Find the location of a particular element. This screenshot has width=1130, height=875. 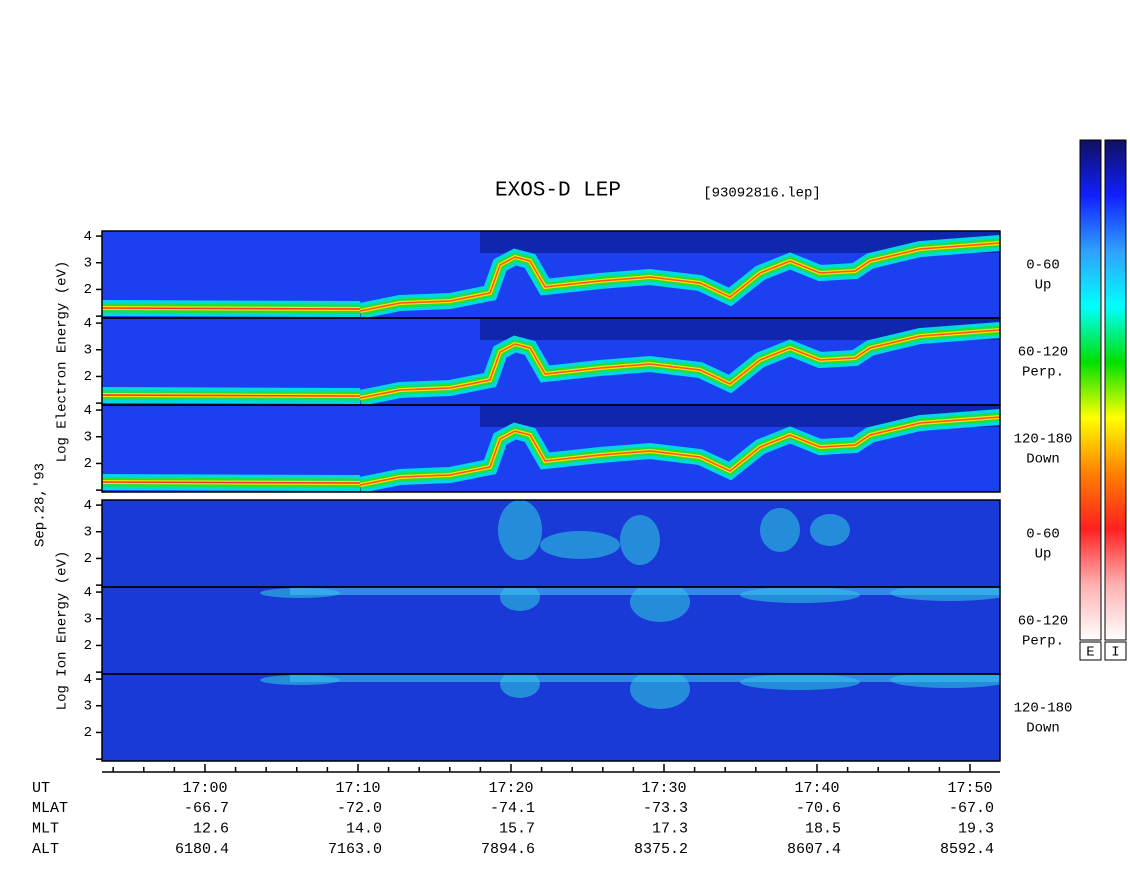

date-label: Sep.28,'93 is located at coordinates (41, 505).